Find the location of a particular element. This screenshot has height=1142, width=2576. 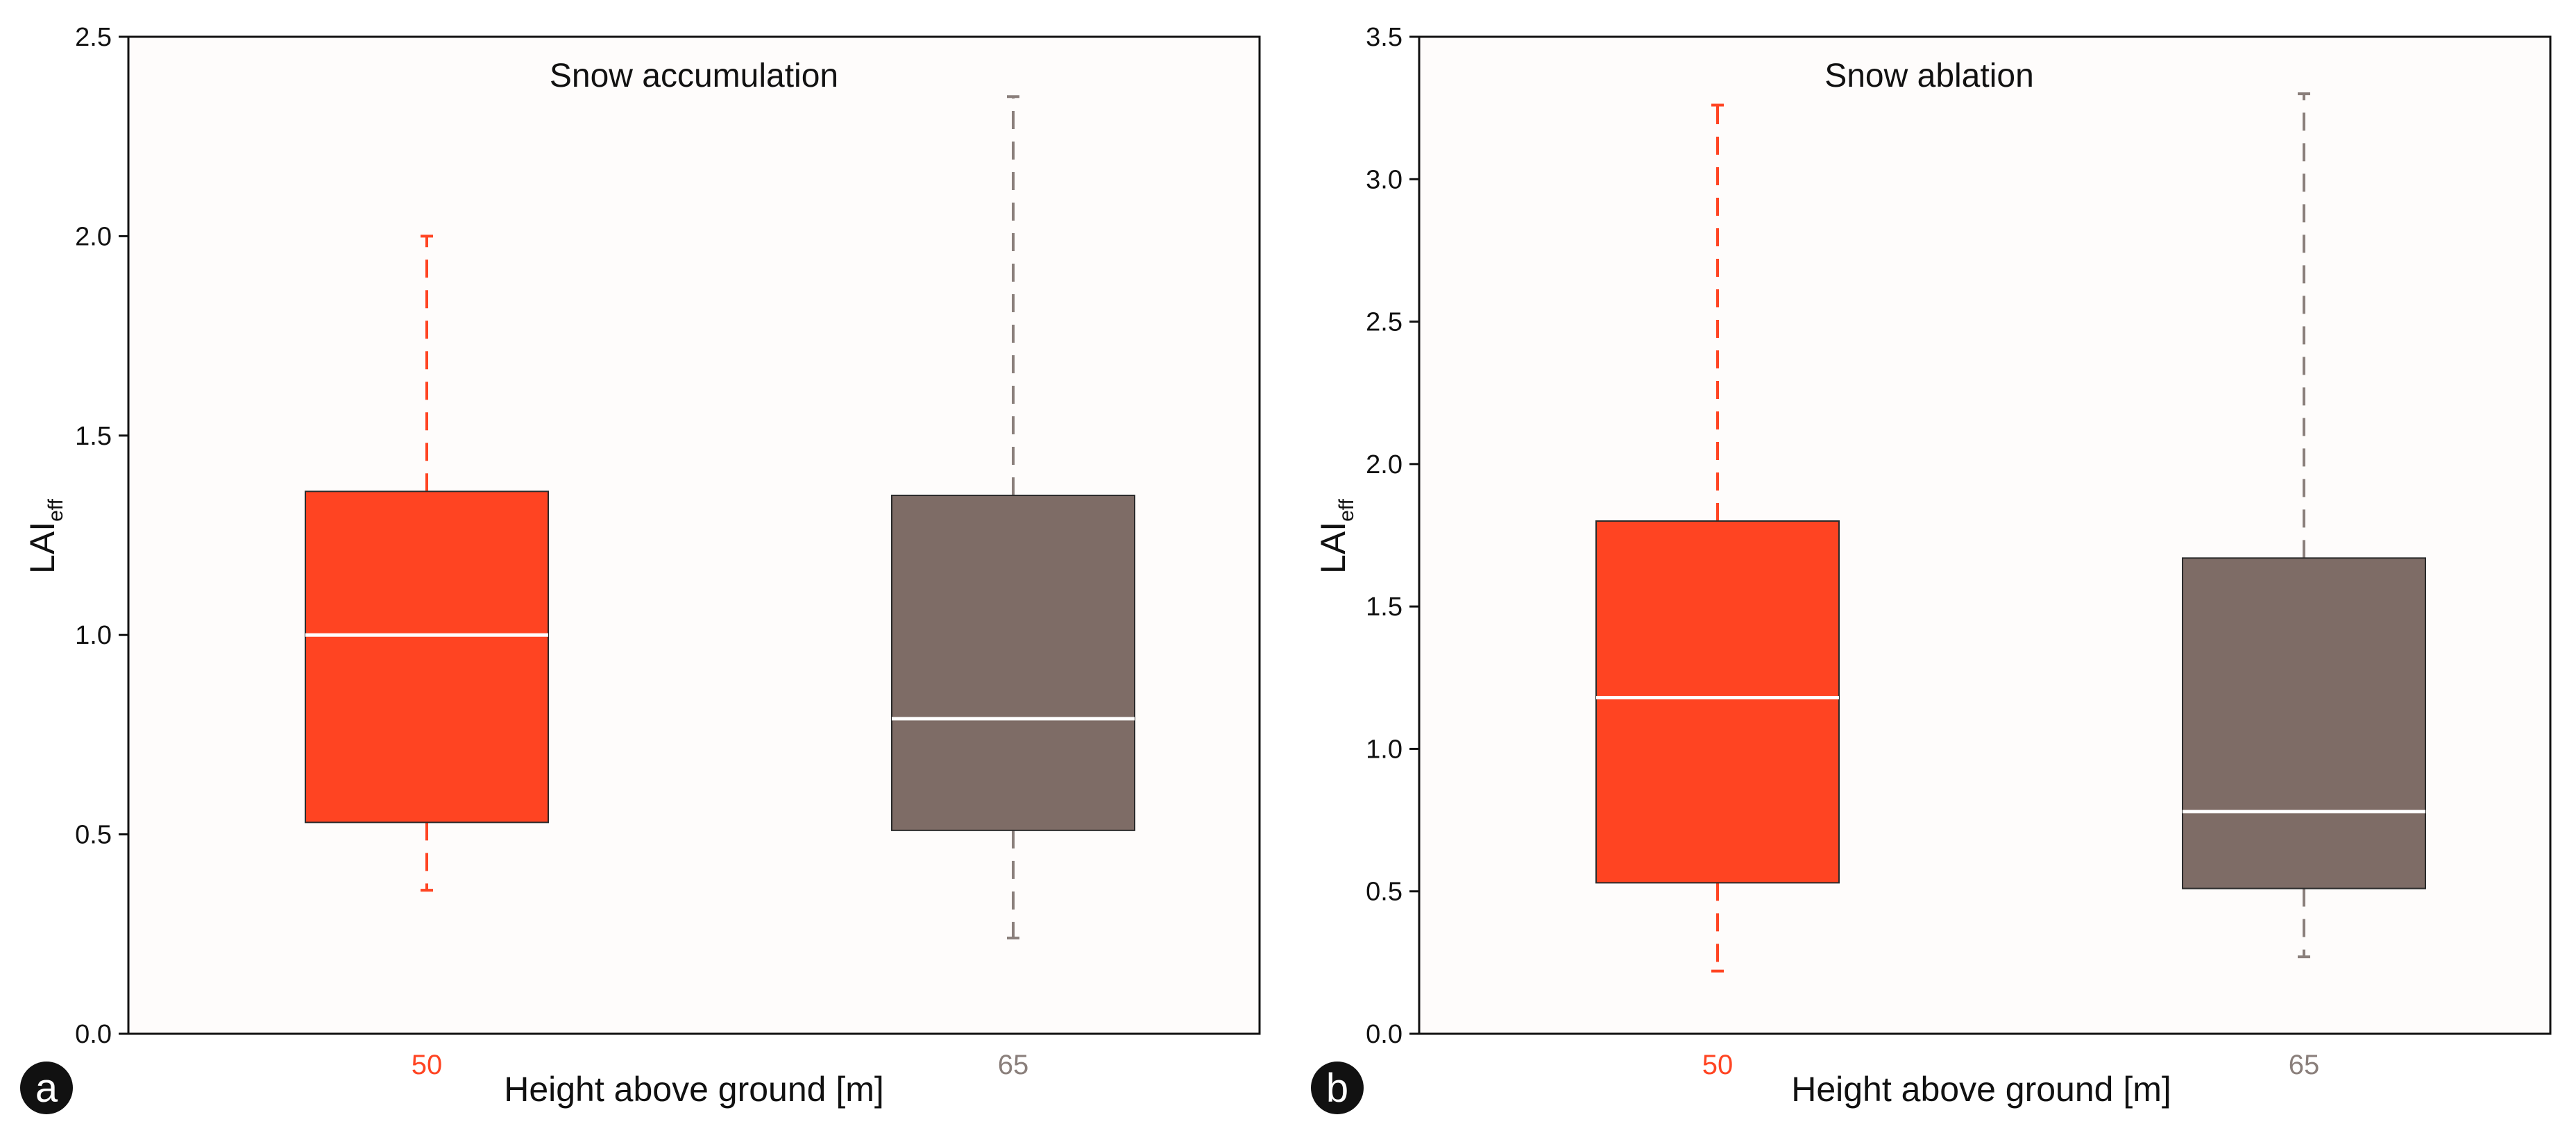

y-axis-label-sub-a: eff is located at coordinates (56, 510).